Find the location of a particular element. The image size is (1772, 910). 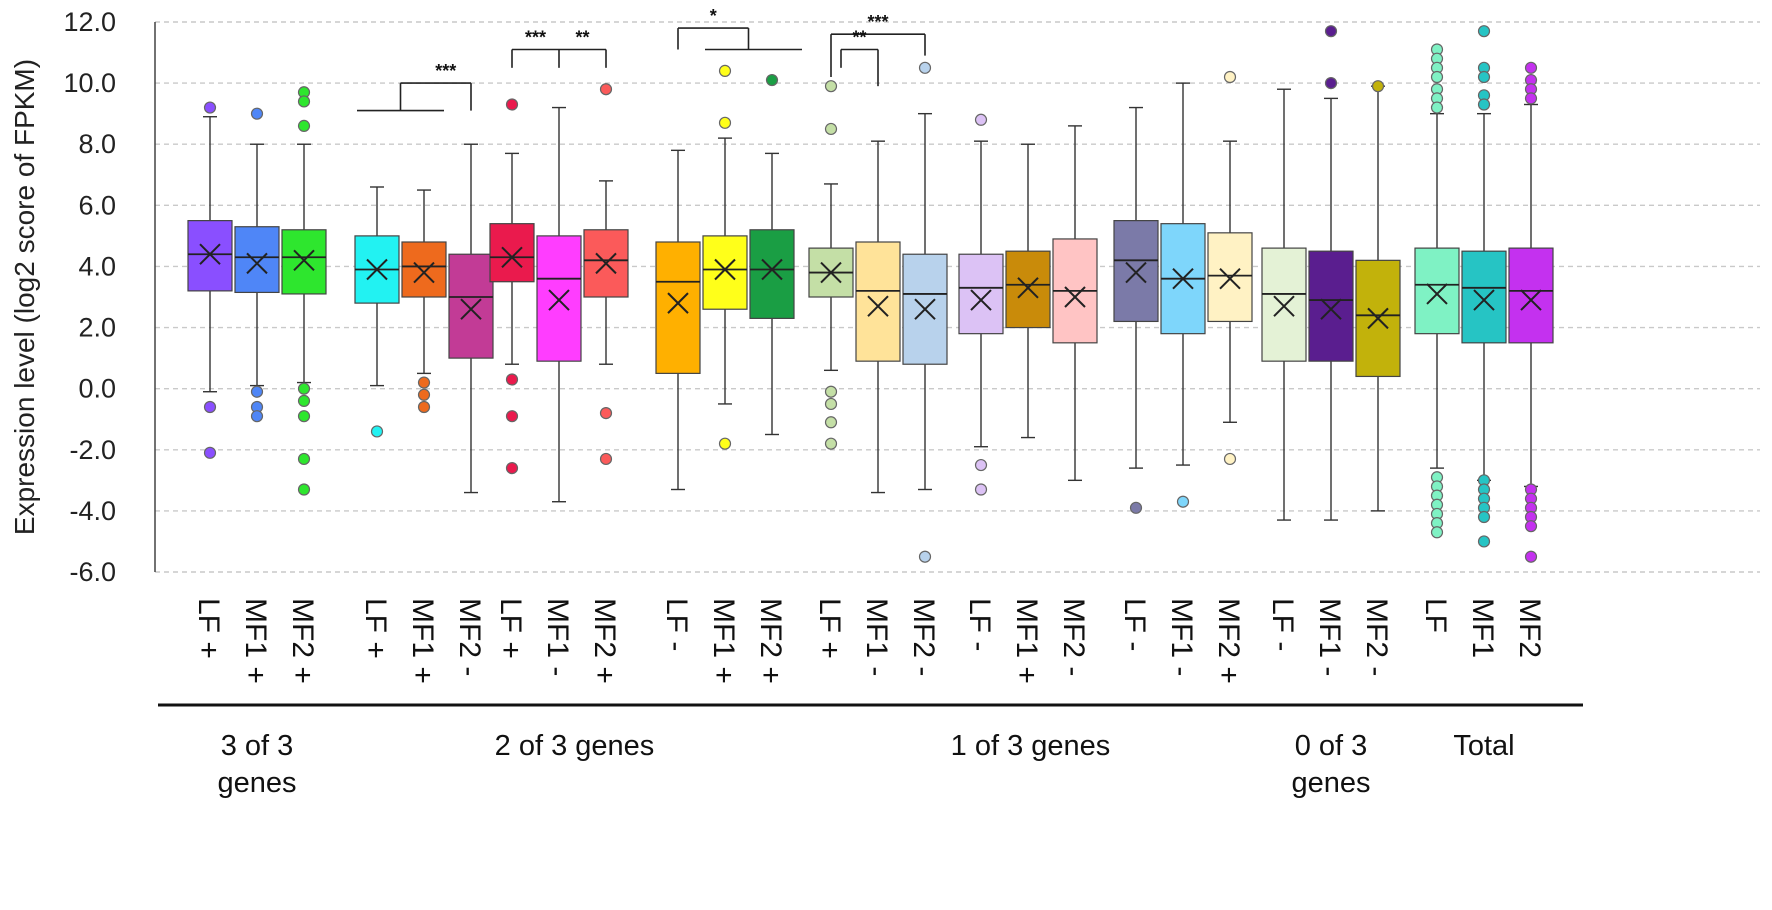

y-tick-label: 6.0 is located at coordinates (97, 205).